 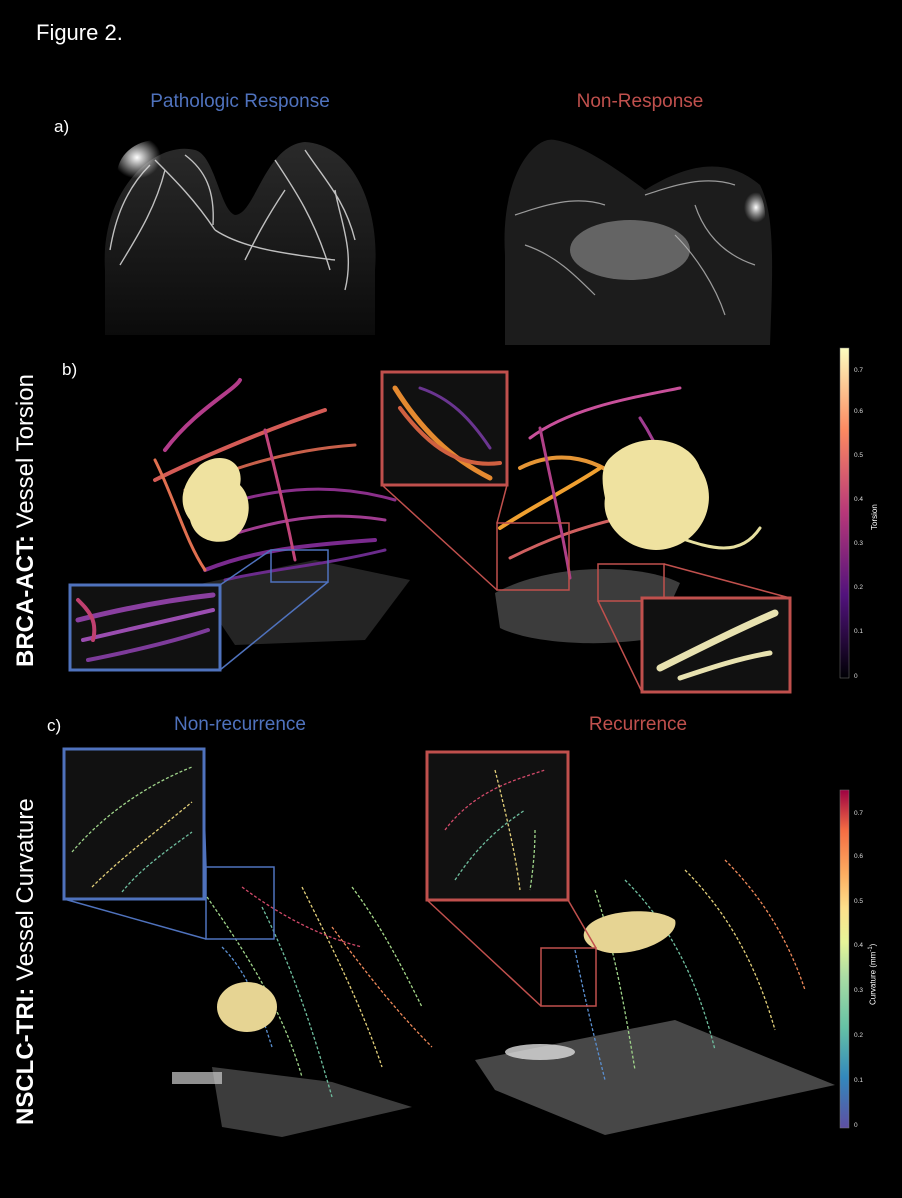 What do you see at coordinates (859, 990) in the screenshot?
I see `curvature-tick: 0.3` at bounding box center [859, 990].